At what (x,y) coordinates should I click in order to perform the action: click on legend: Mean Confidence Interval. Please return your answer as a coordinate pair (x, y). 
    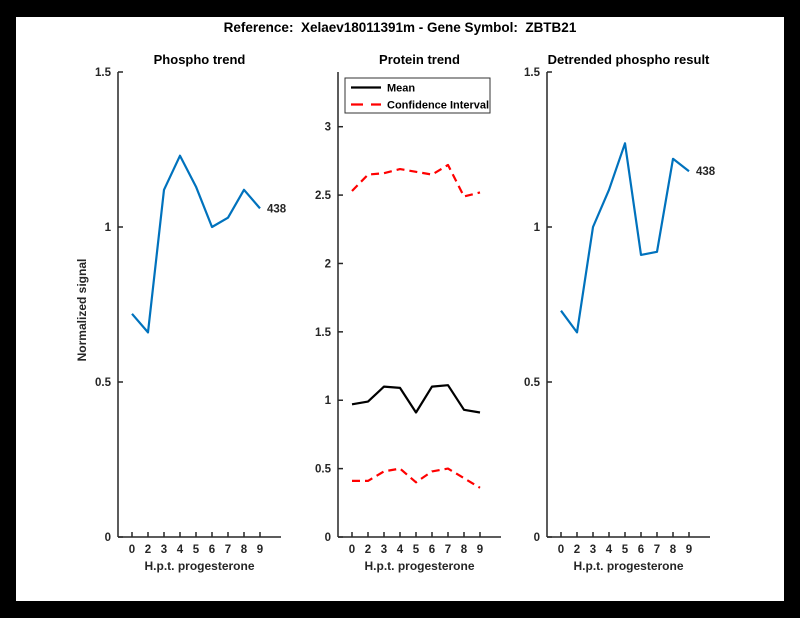
    Looking at the image, I should click on (417, 95).